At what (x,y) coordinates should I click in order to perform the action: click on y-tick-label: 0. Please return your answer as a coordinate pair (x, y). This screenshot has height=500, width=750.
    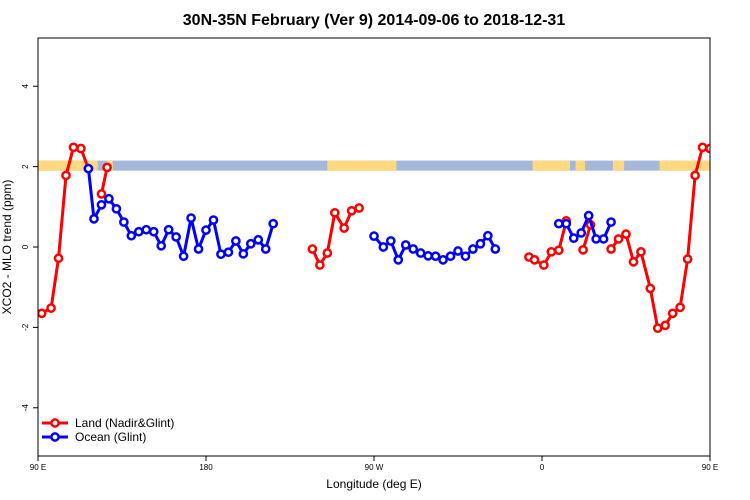
    Looking at the image, I should click on (25, 246).